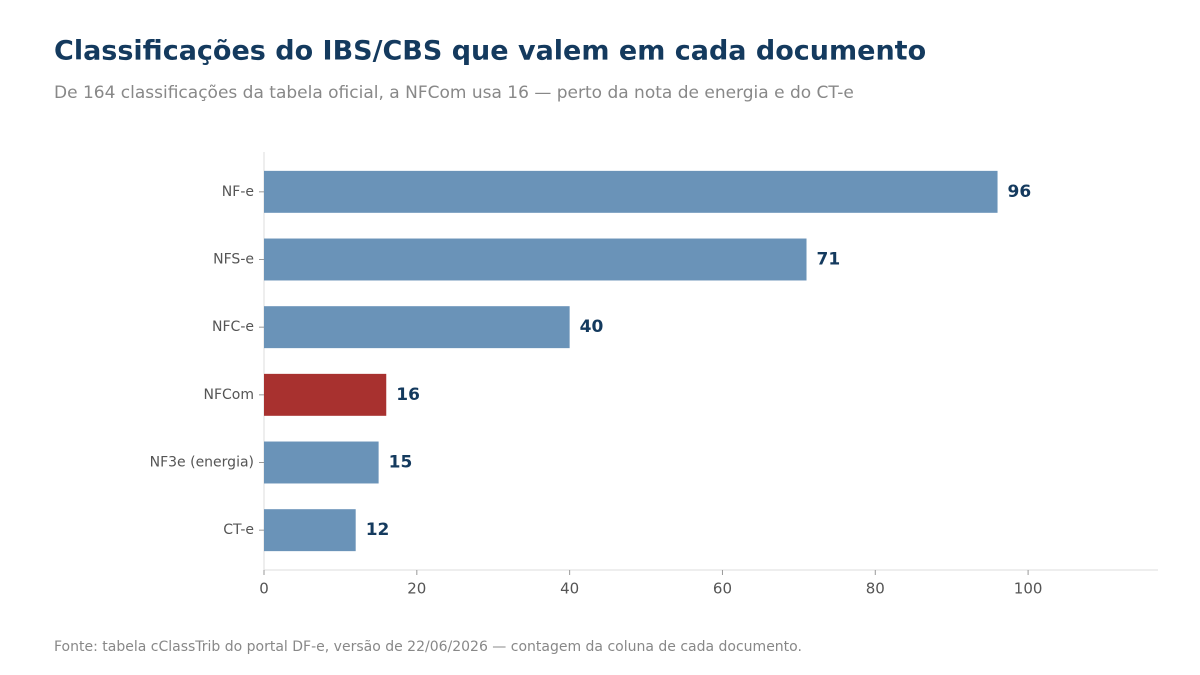 Image resolution: width=1200 pixels, height=675 pixels. What do you see at coordinates (829, 260) in the screenshot?
I see `value-label: 71` at bounding box center [829, 260].